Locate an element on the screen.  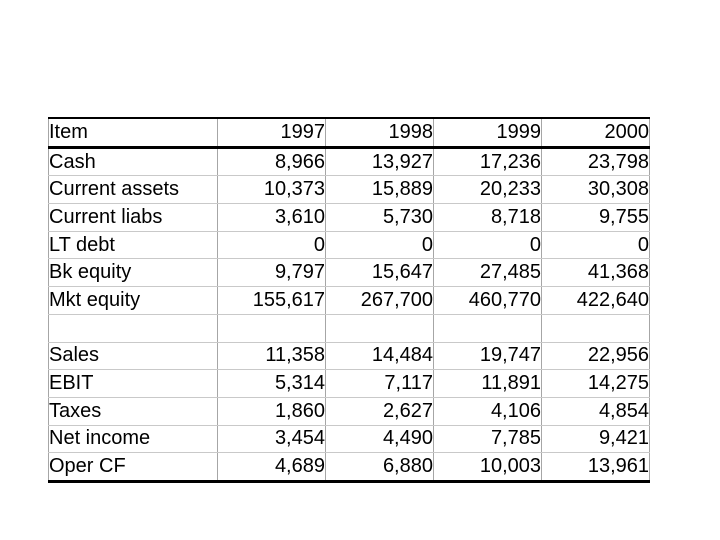
table-row: Current liabs 3,610 5,730 8,718 9,755 is located at coordinates (349, 217).